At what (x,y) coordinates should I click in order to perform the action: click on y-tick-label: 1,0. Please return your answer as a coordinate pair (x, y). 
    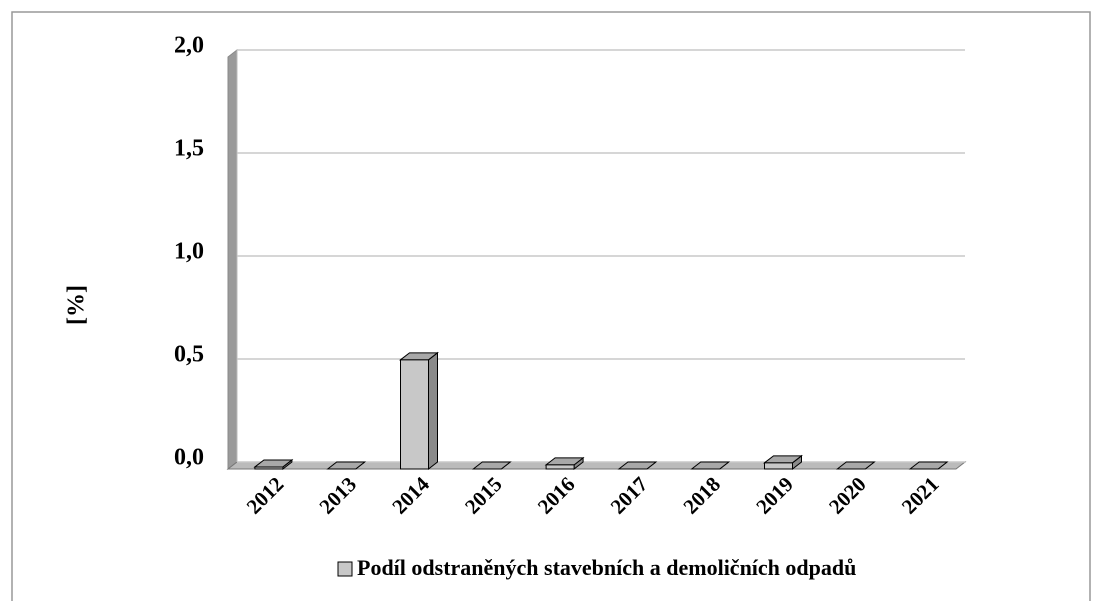
    Looking at the image, I should click on (189, 252).